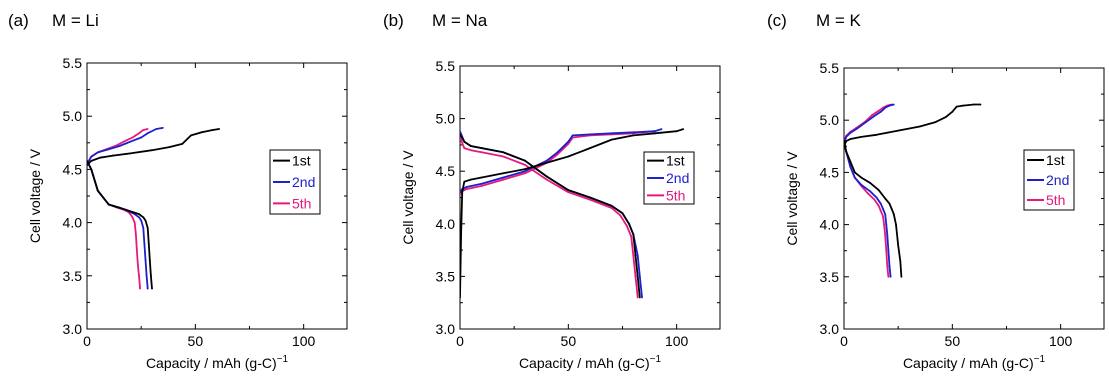 The image size is (1109, 379). Describe the element at coordinates (873, 208) in the screenshot. I see `series-1st-discharge-line` at that location.